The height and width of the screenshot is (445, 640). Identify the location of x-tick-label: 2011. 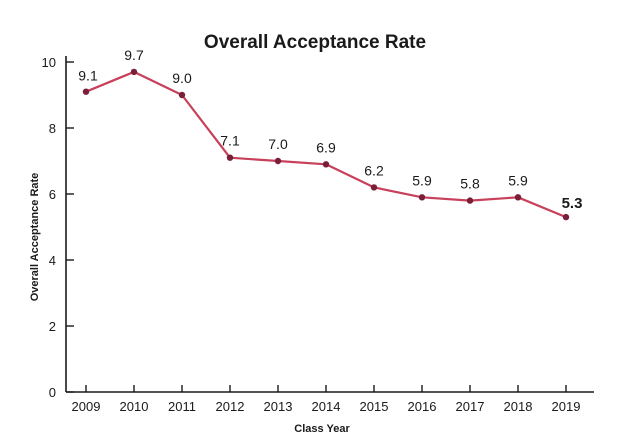
(182, 406).